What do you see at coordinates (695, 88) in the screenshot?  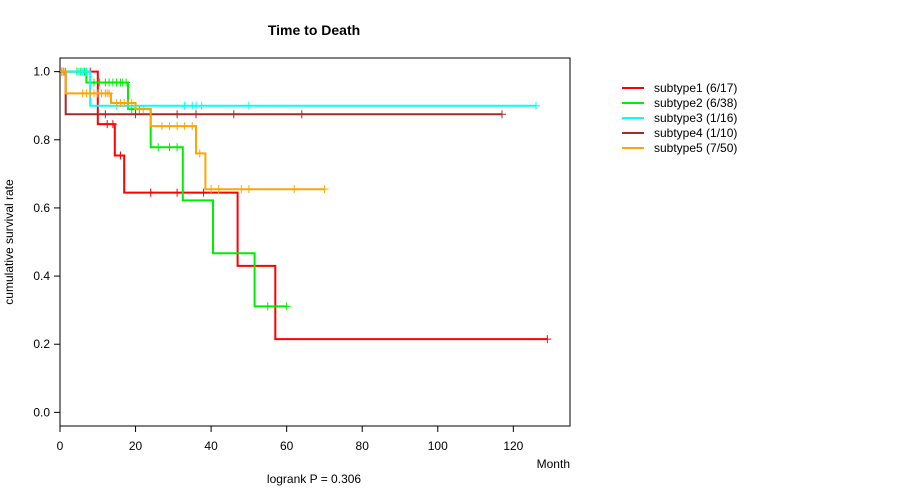 I see `legend-label-subtype1: subtype1 (6/17)` at bounding box center [695, 88].